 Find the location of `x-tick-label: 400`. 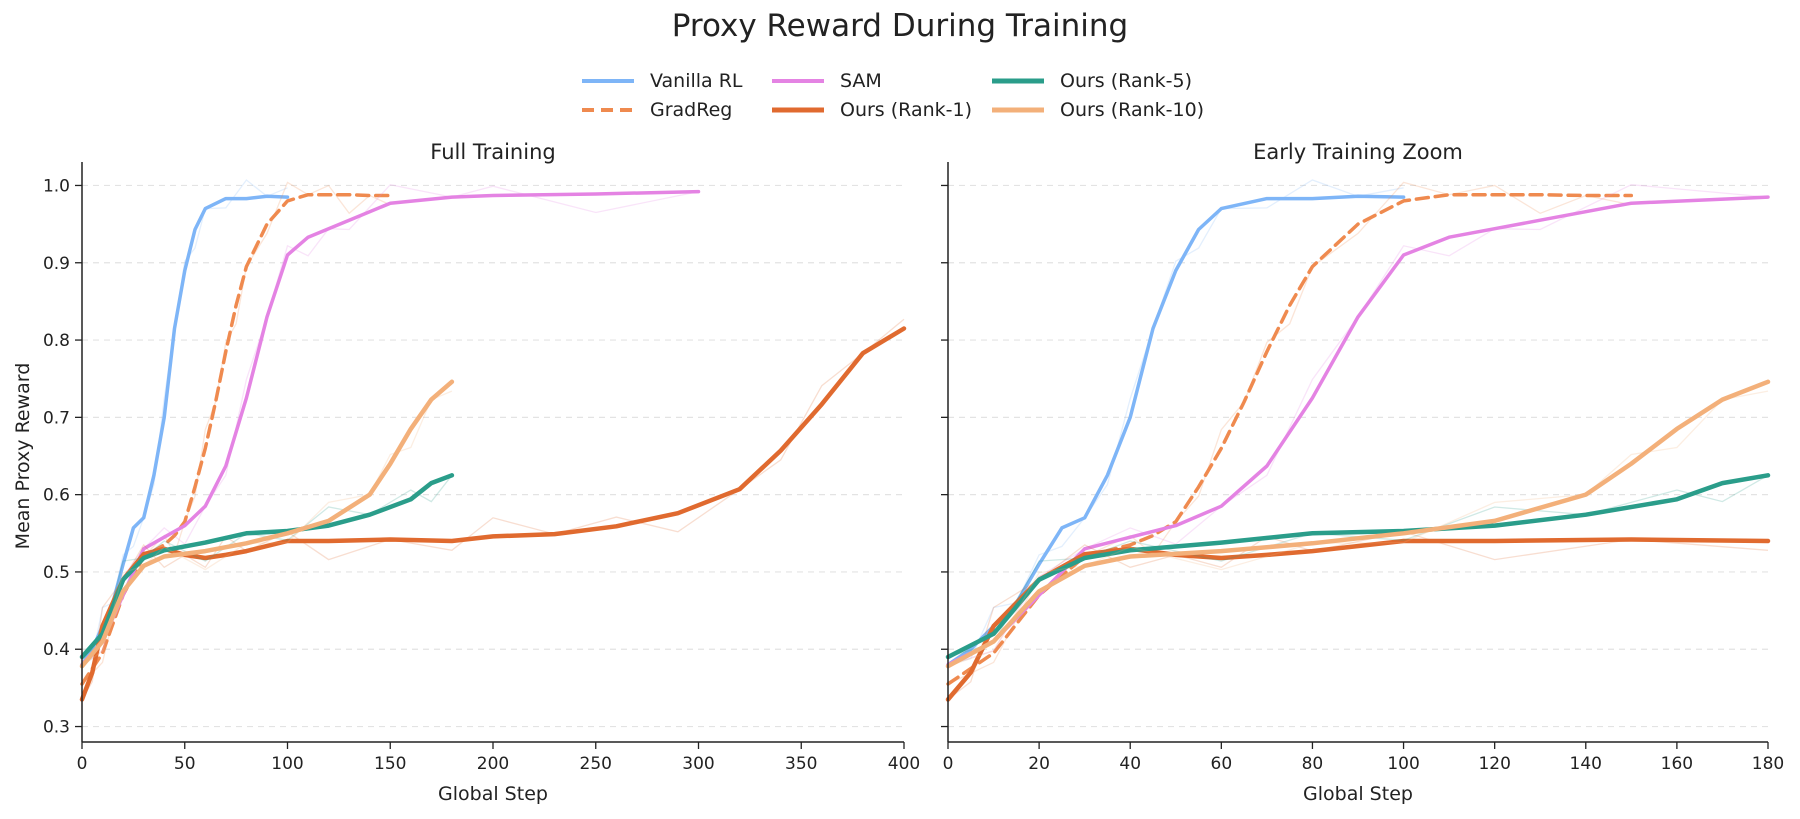

x-tick-label: 400 is located at coordinates (904, 764).